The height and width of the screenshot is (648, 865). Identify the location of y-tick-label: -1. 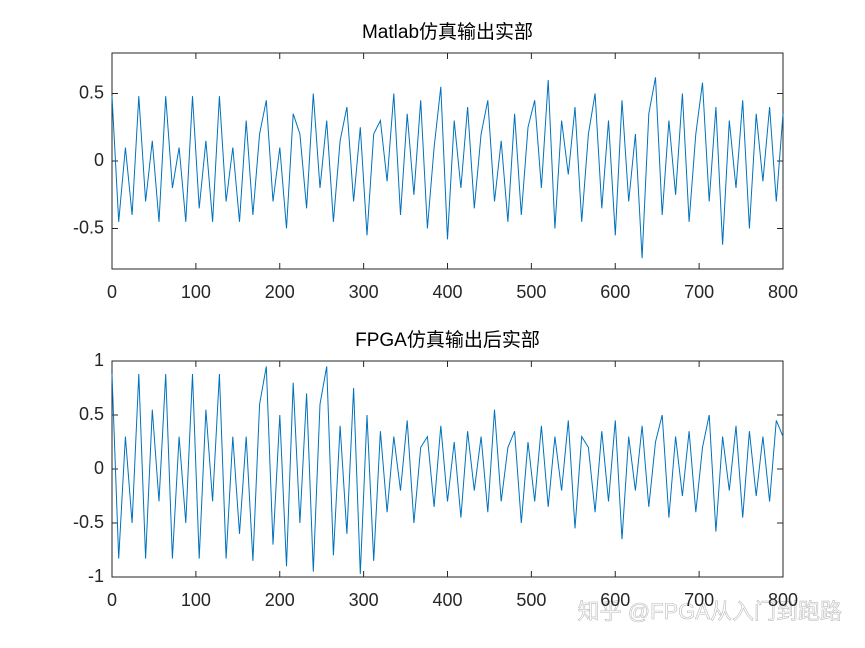
(96, 576).